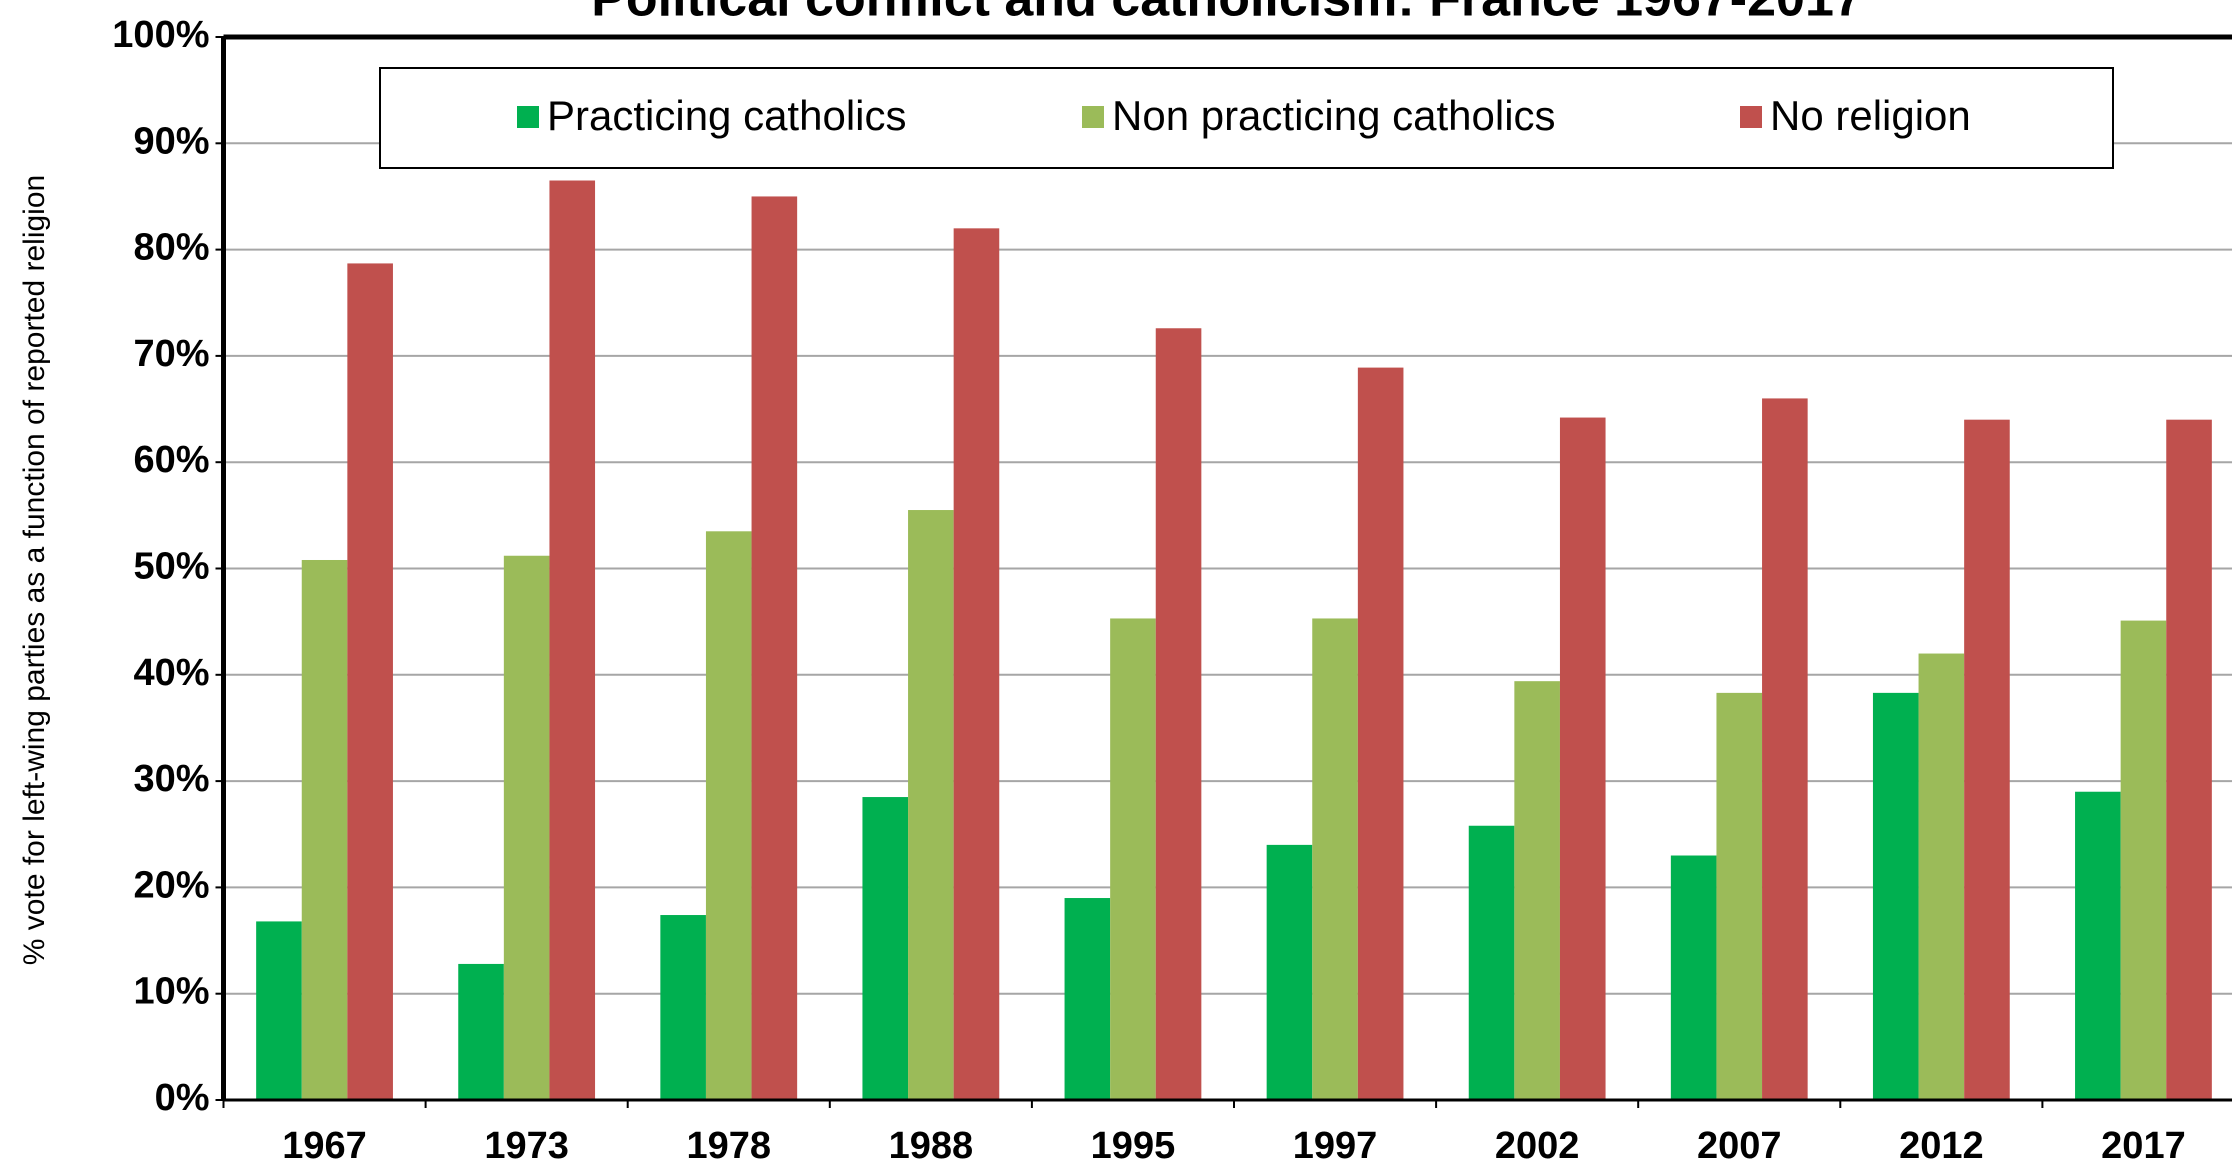 The height and width of the screenshot is (1168, 2232). What do you see at coordinates (171, 673) in the screenshot?
I see `y-tick-label: 40%` at bounding box center [171, 673].